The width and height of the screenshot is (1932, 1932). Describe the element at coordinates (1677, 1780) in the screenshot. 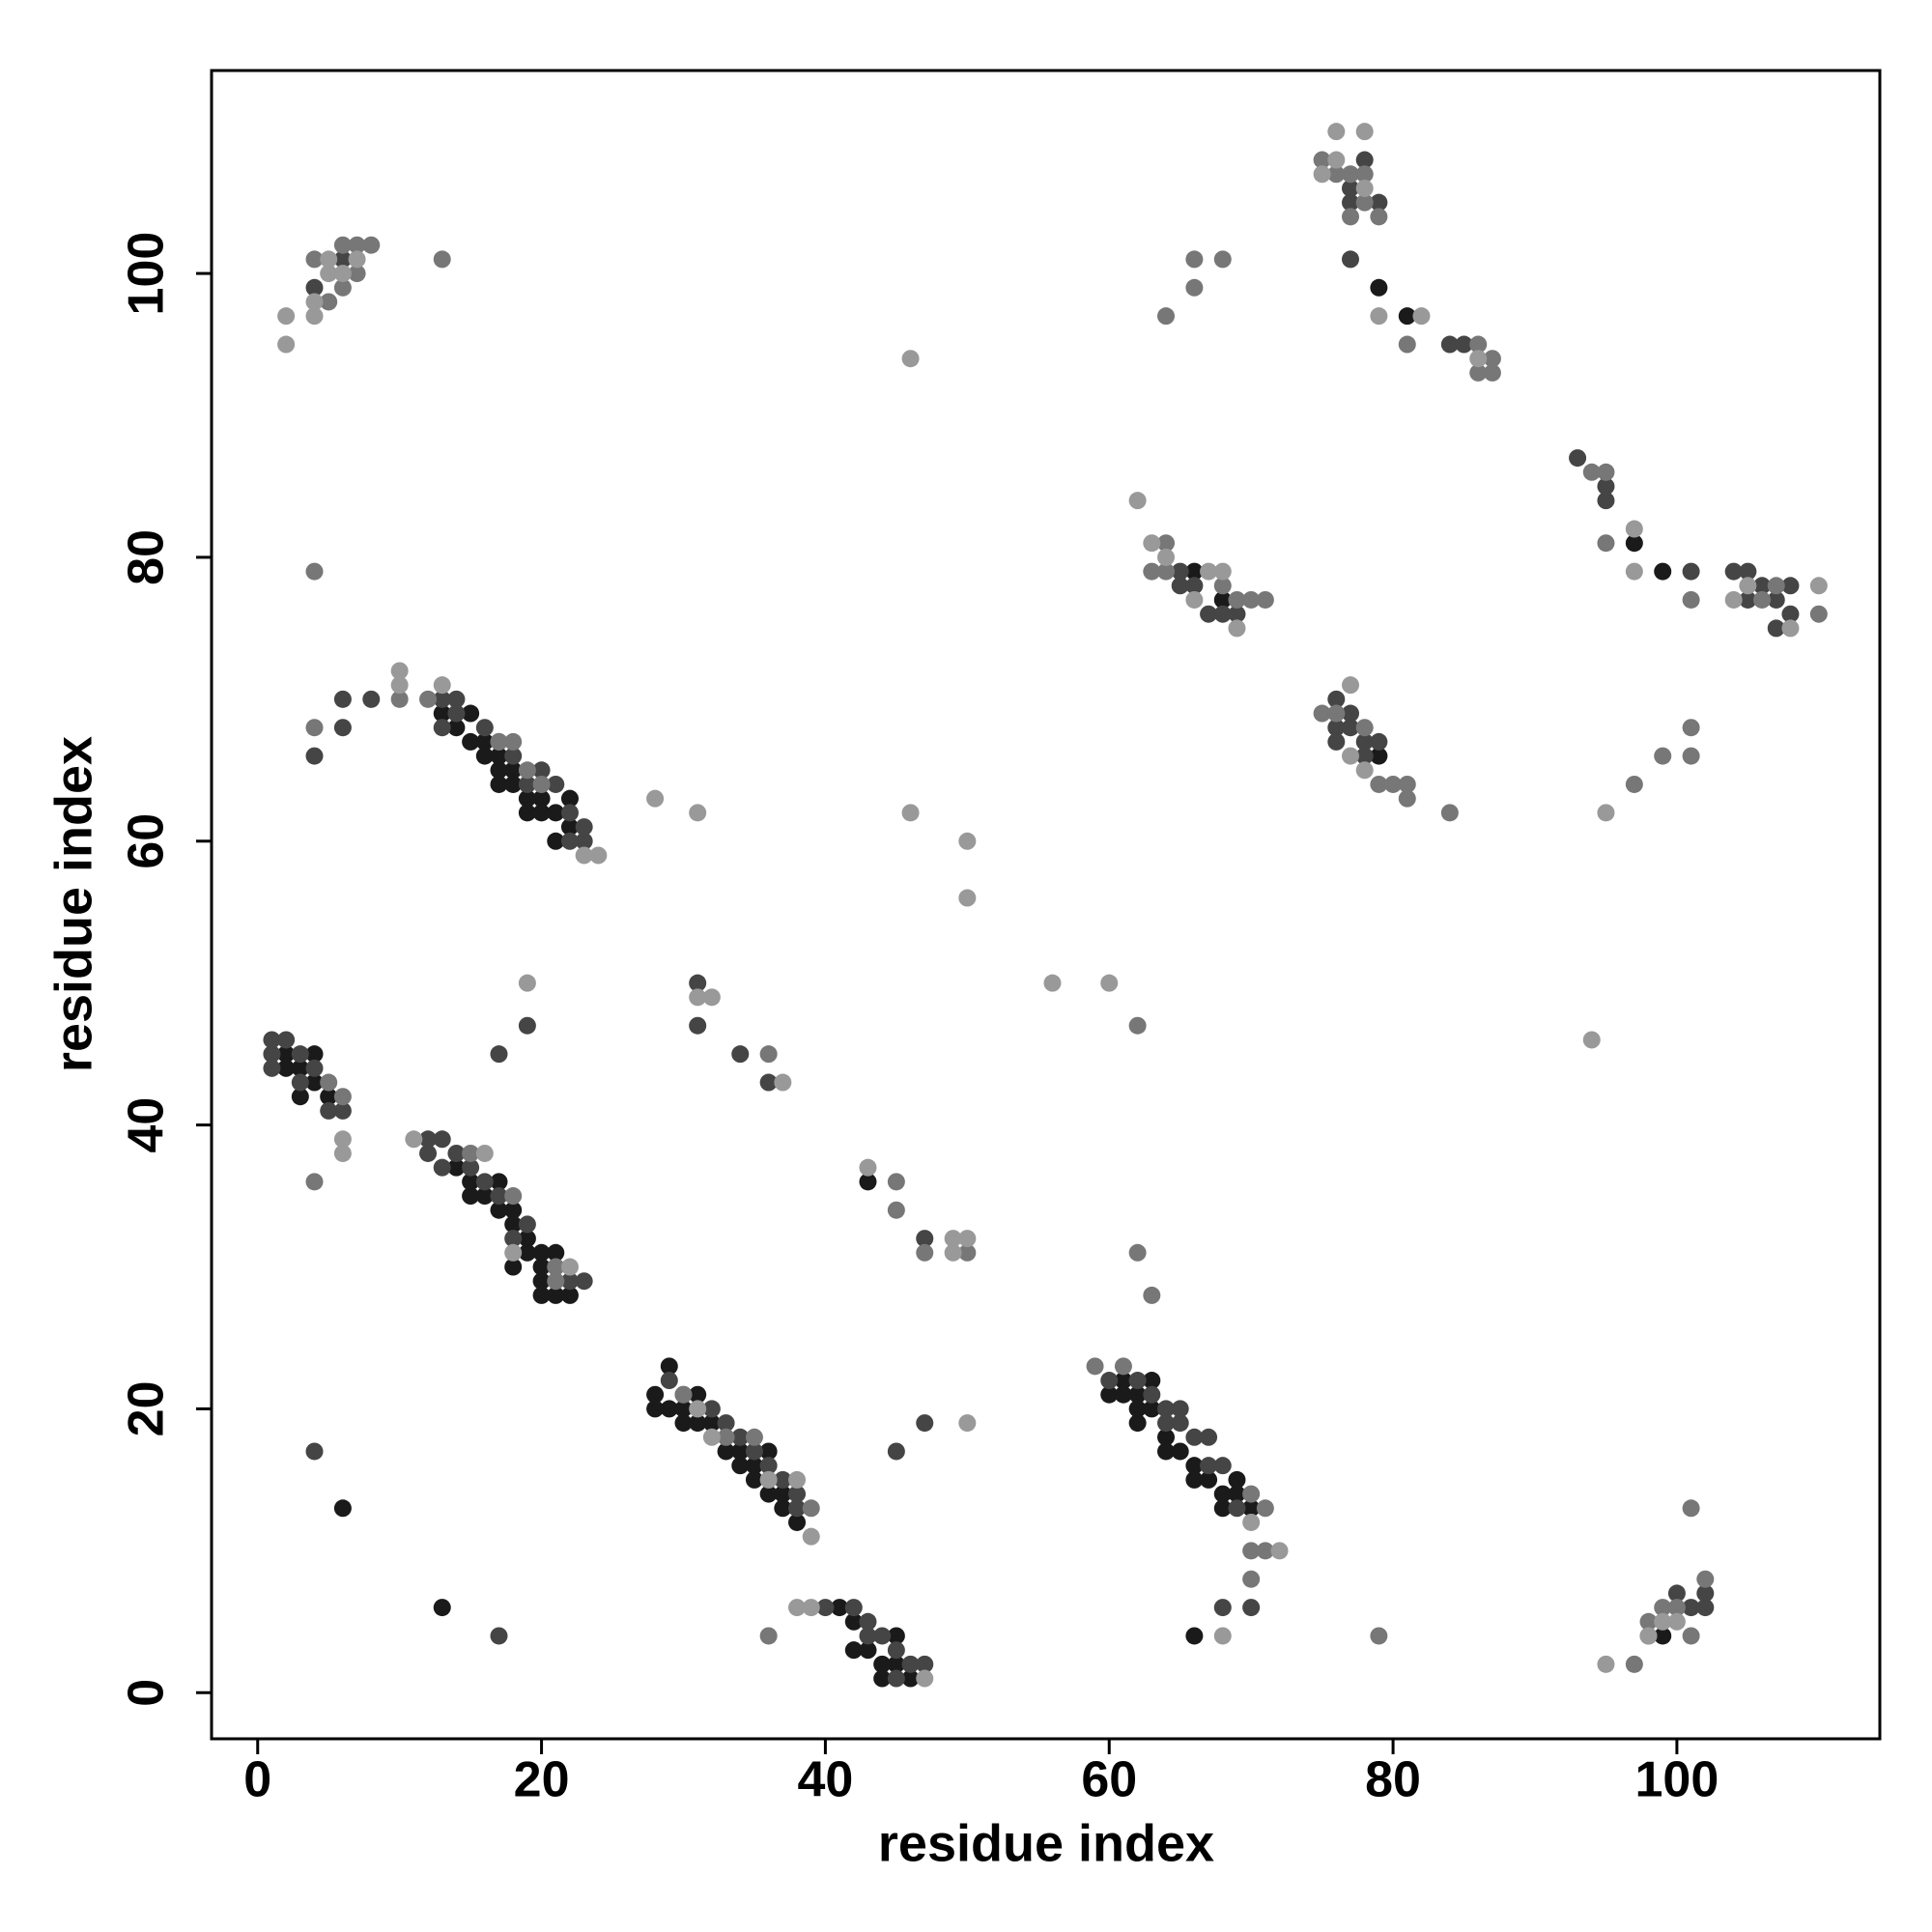

I see `x-tick-label: 100` at that location.